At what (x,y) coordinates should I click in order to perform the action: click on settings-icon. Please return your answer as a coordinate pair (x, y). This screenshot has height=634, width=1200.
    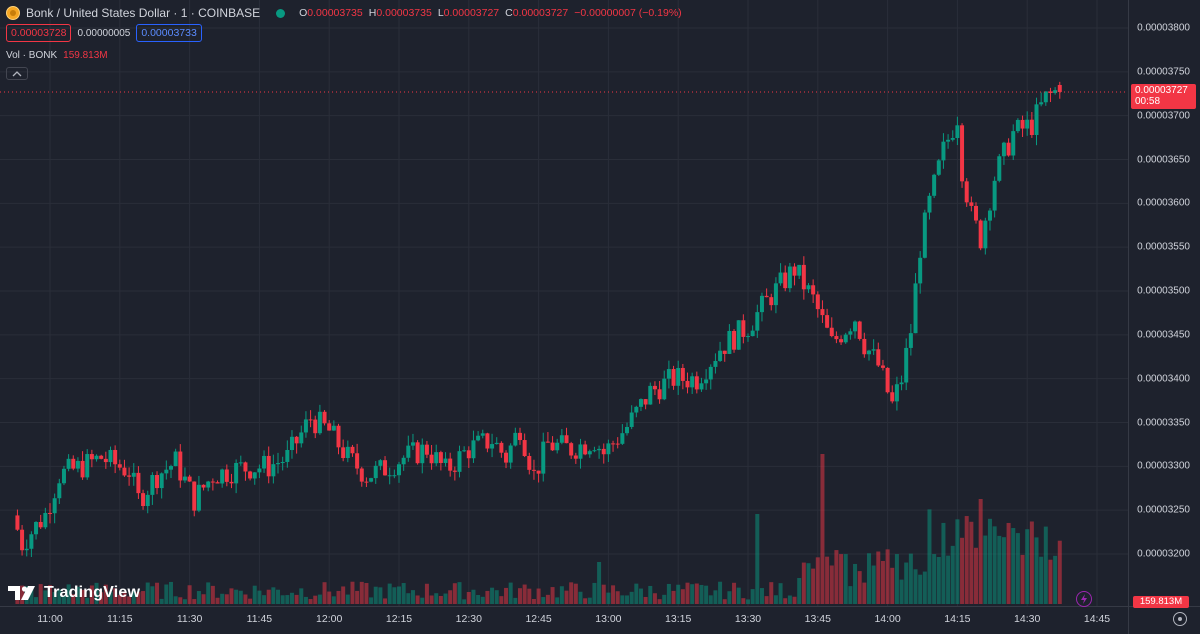
    Looking at the image, I should click on (1180, 619).